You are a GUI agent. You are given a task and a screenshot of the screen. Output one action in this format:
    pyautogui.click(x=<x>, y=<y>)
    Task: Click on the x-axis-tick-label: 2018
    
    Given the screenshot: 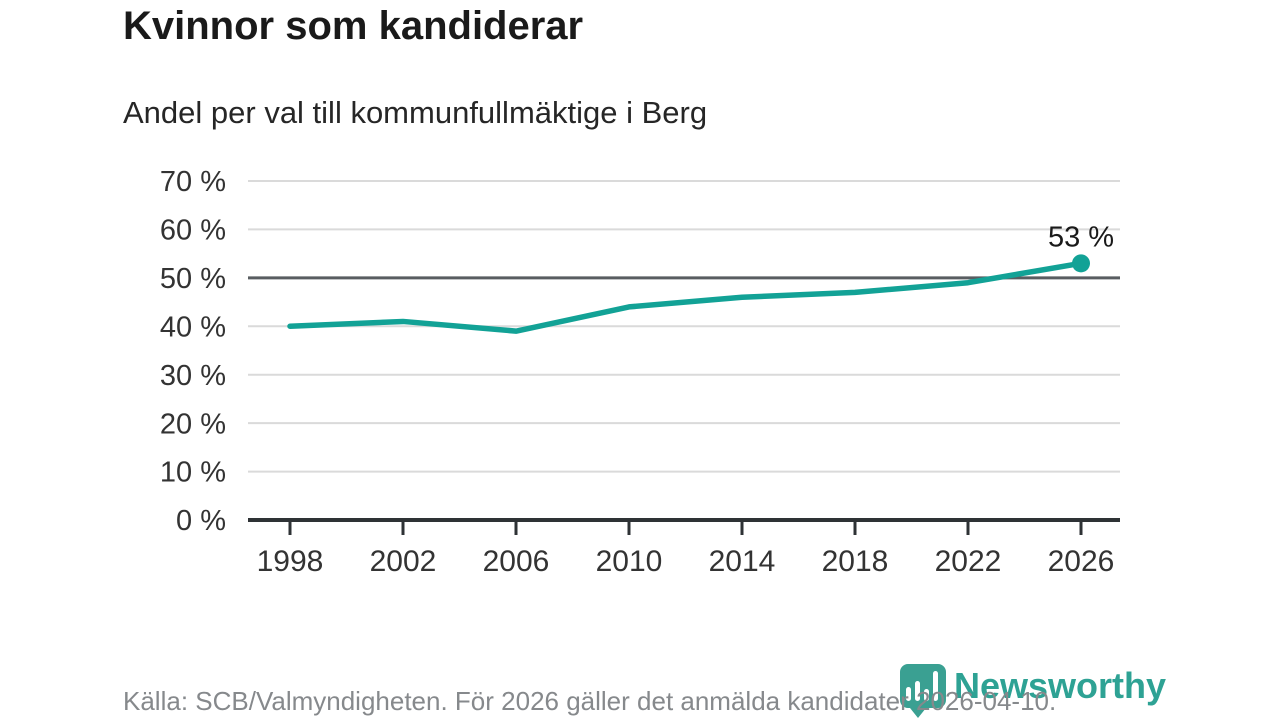 What is the action you would take?
    pyautogui.click(x=855, y=561)
    